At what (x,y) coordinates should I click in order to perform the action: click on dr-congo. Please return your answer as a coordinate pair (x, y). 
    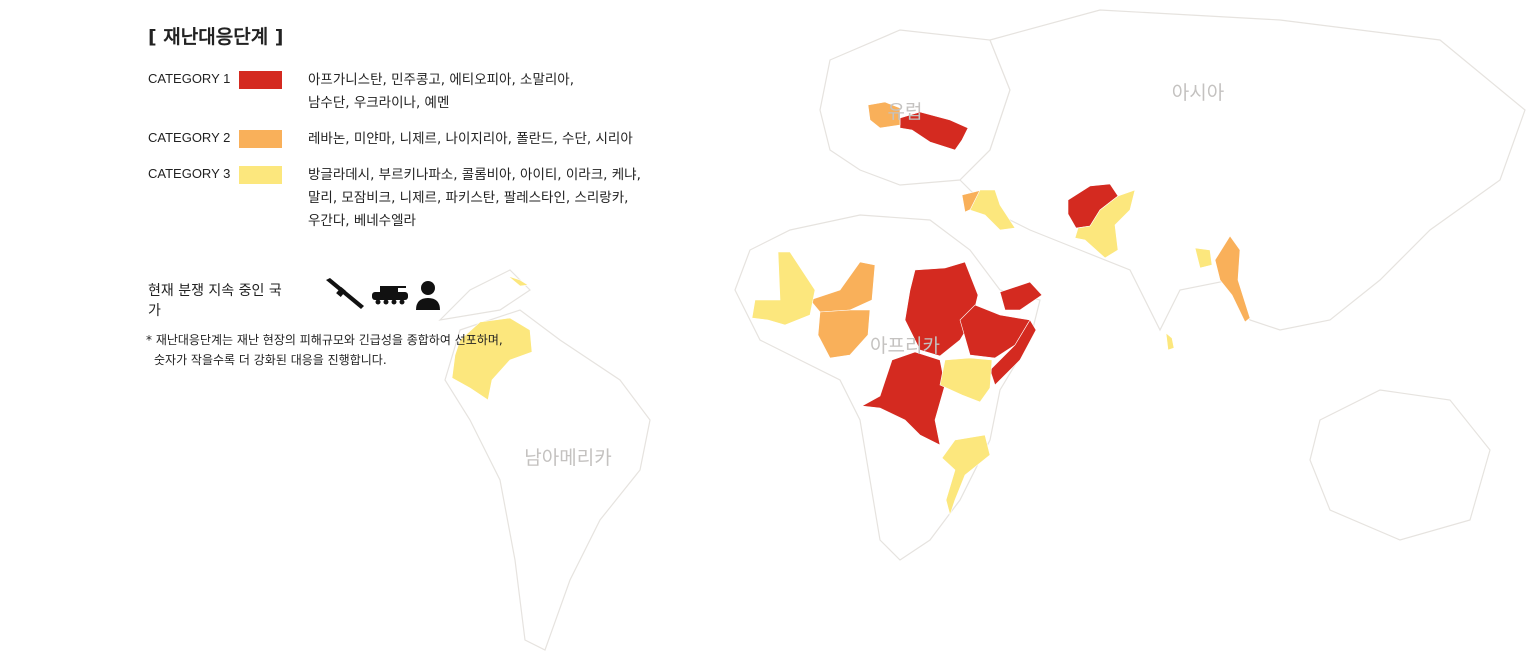
    Looking at the image, I should click on (903, 398).